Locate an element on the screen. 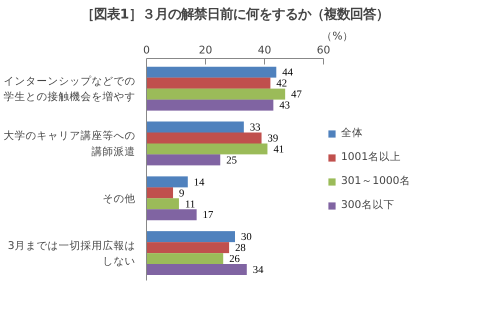 This screenshot has width=482, height=334. y-tick-label: 3月までは一切採用広報はしない is located at coordinates (72, 253).